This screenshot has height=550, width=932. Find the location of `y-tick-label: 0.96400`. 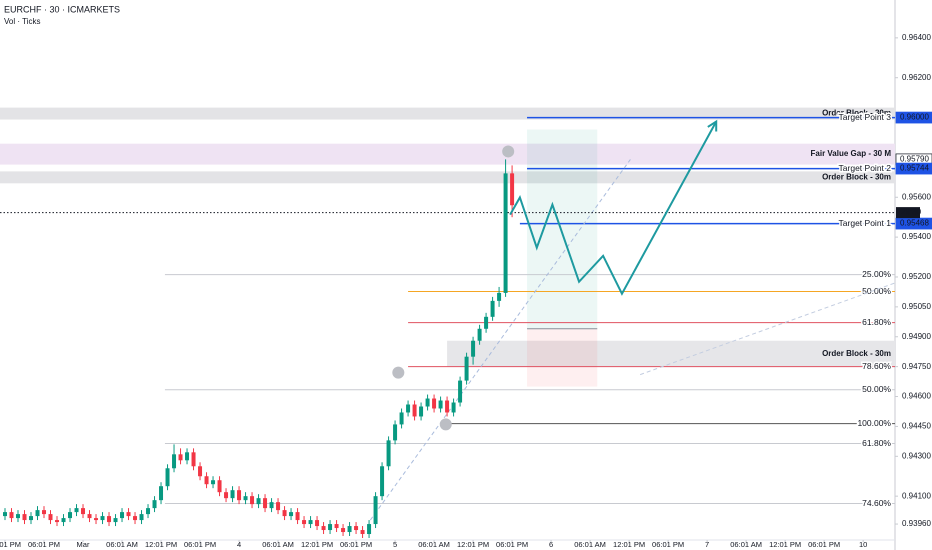

y-tick-label: 0.96400 is located at coordinates (916, 37).